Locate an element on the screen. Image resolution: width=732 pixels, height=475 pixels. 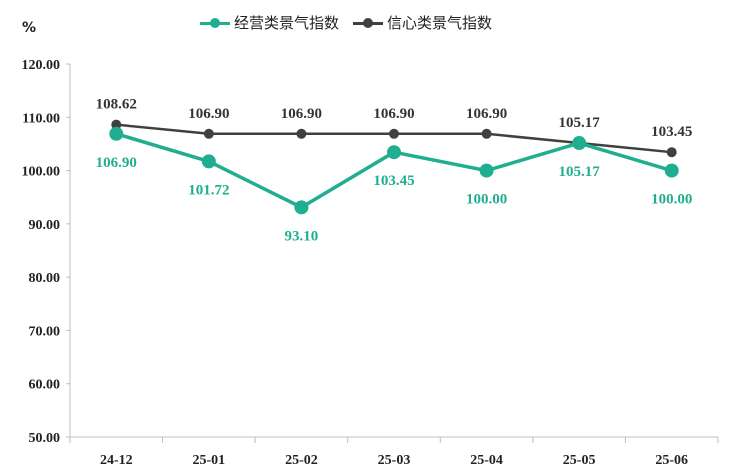
y-tick-label: 70.00 is located at coordinates (45, 331).